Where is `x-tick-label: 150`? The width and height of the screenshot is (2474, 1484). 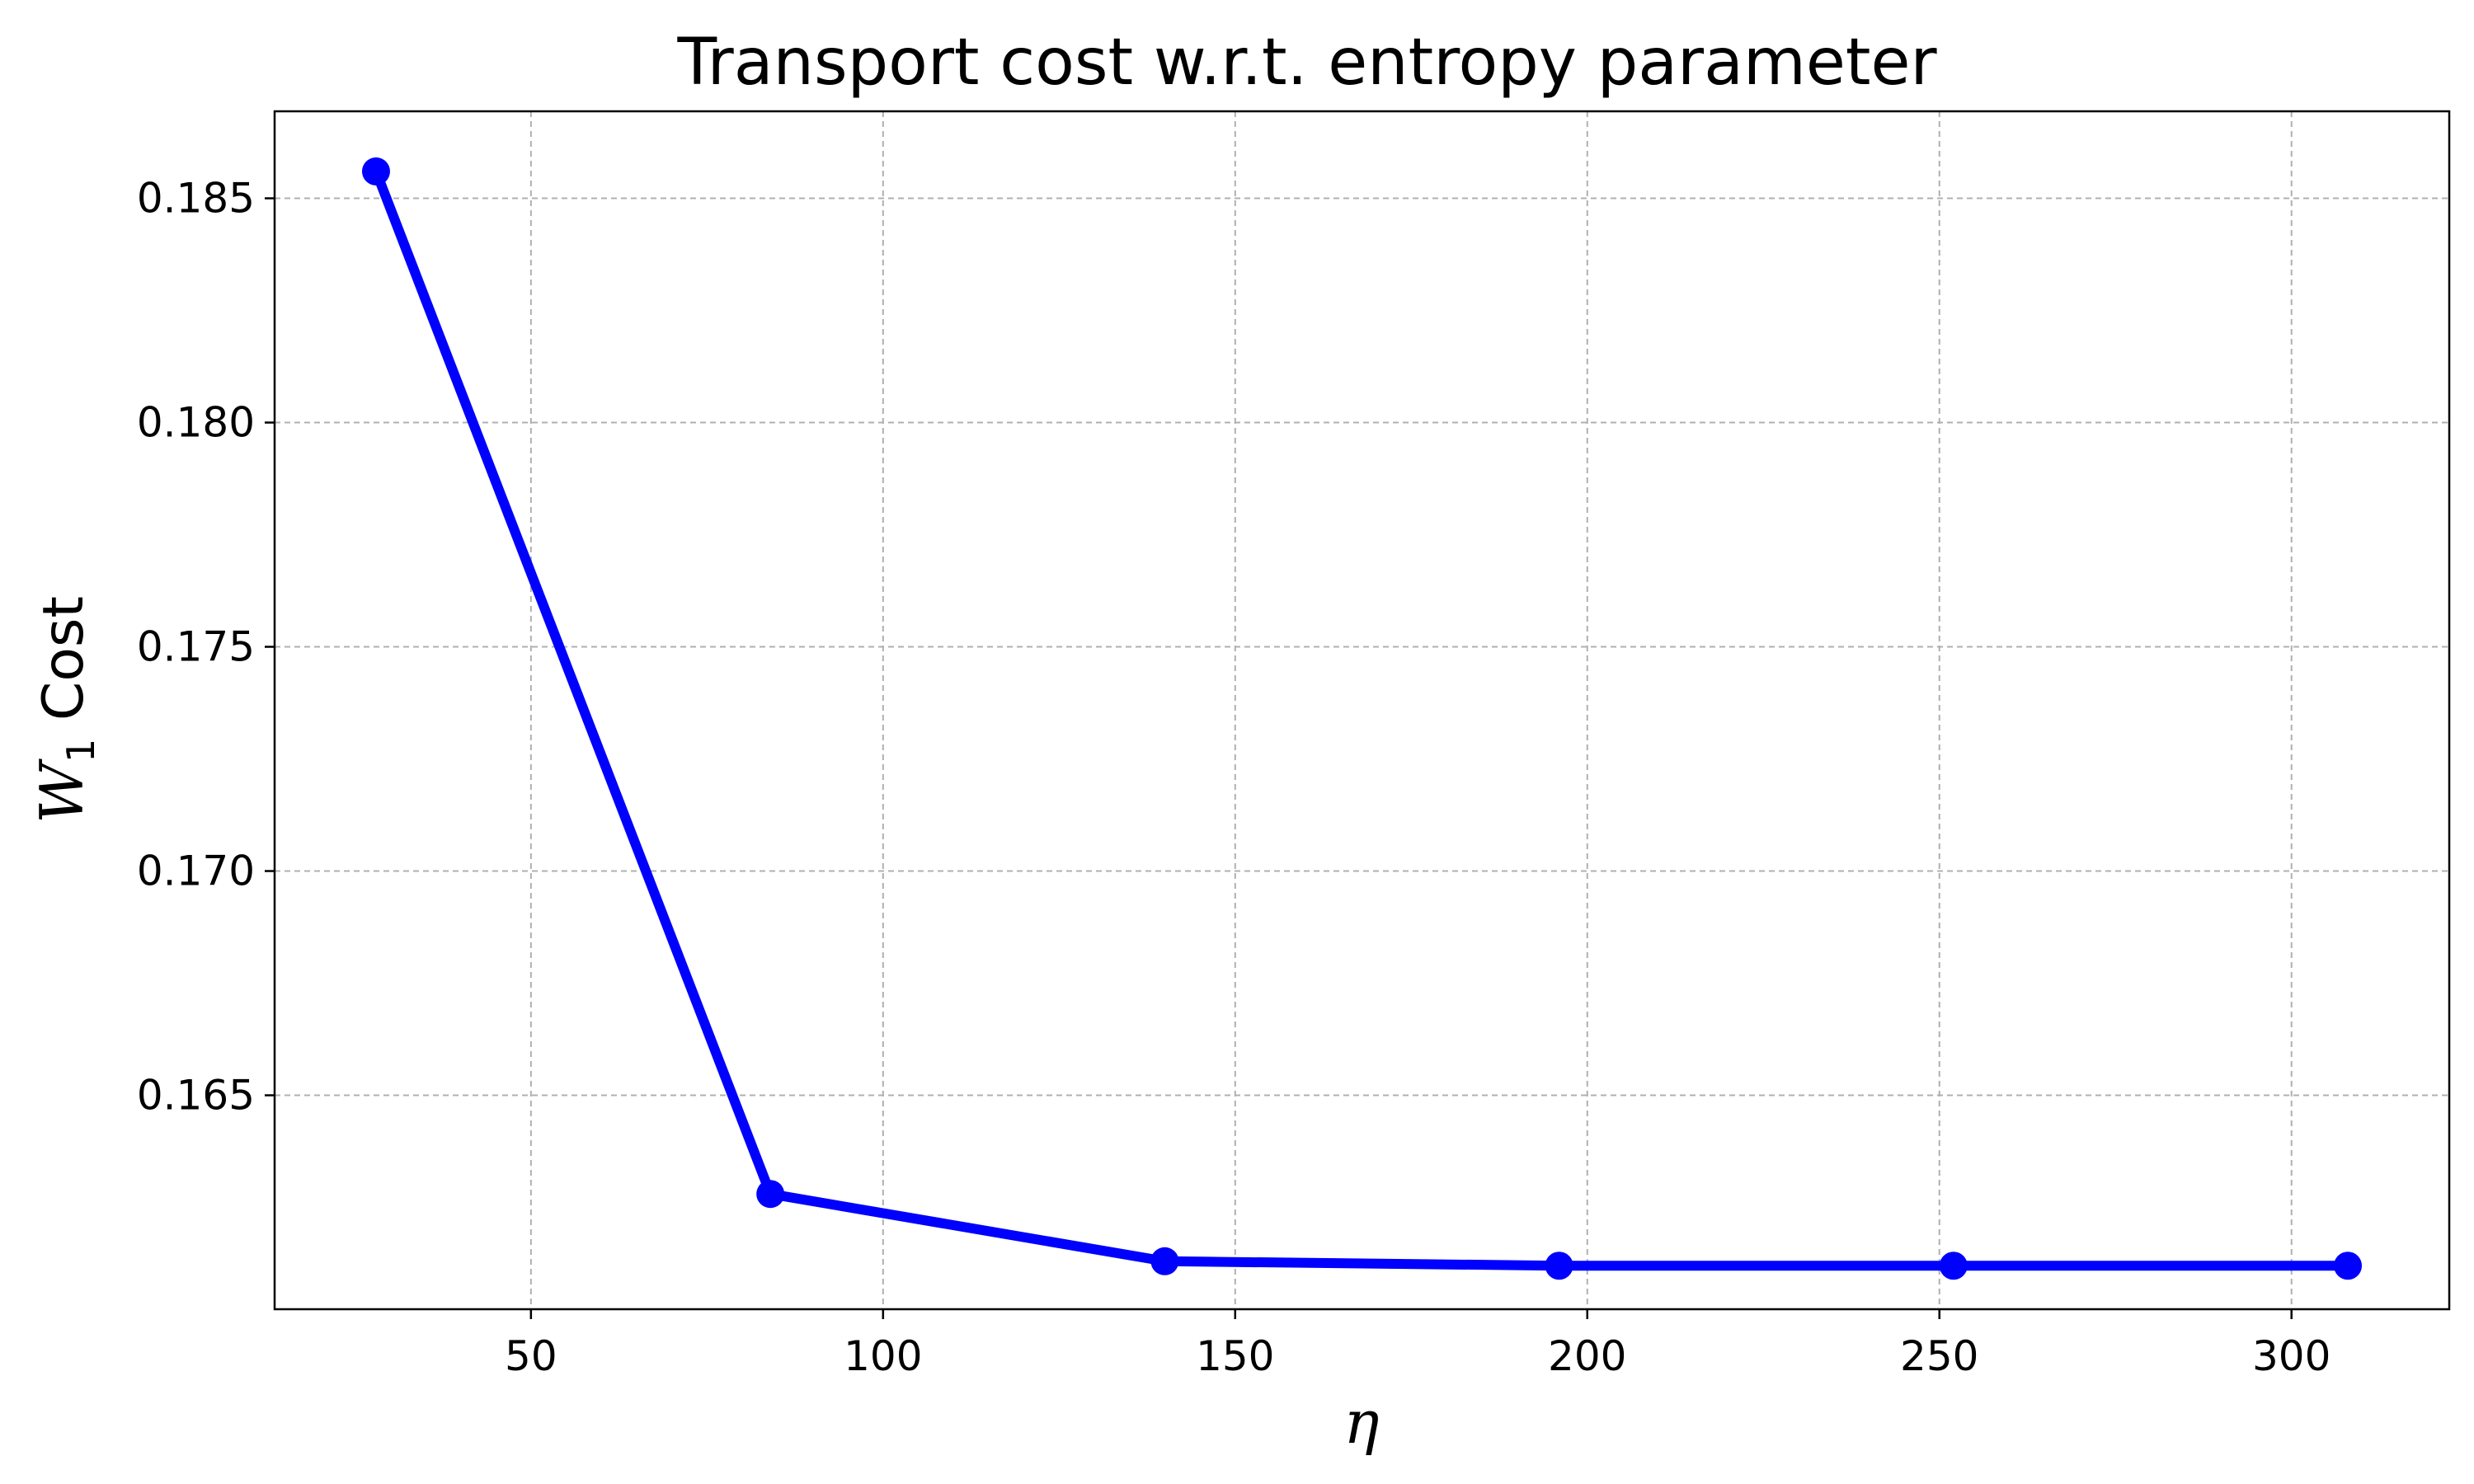
x-tick-label: 150 is located at coordinates (1235, 1356).